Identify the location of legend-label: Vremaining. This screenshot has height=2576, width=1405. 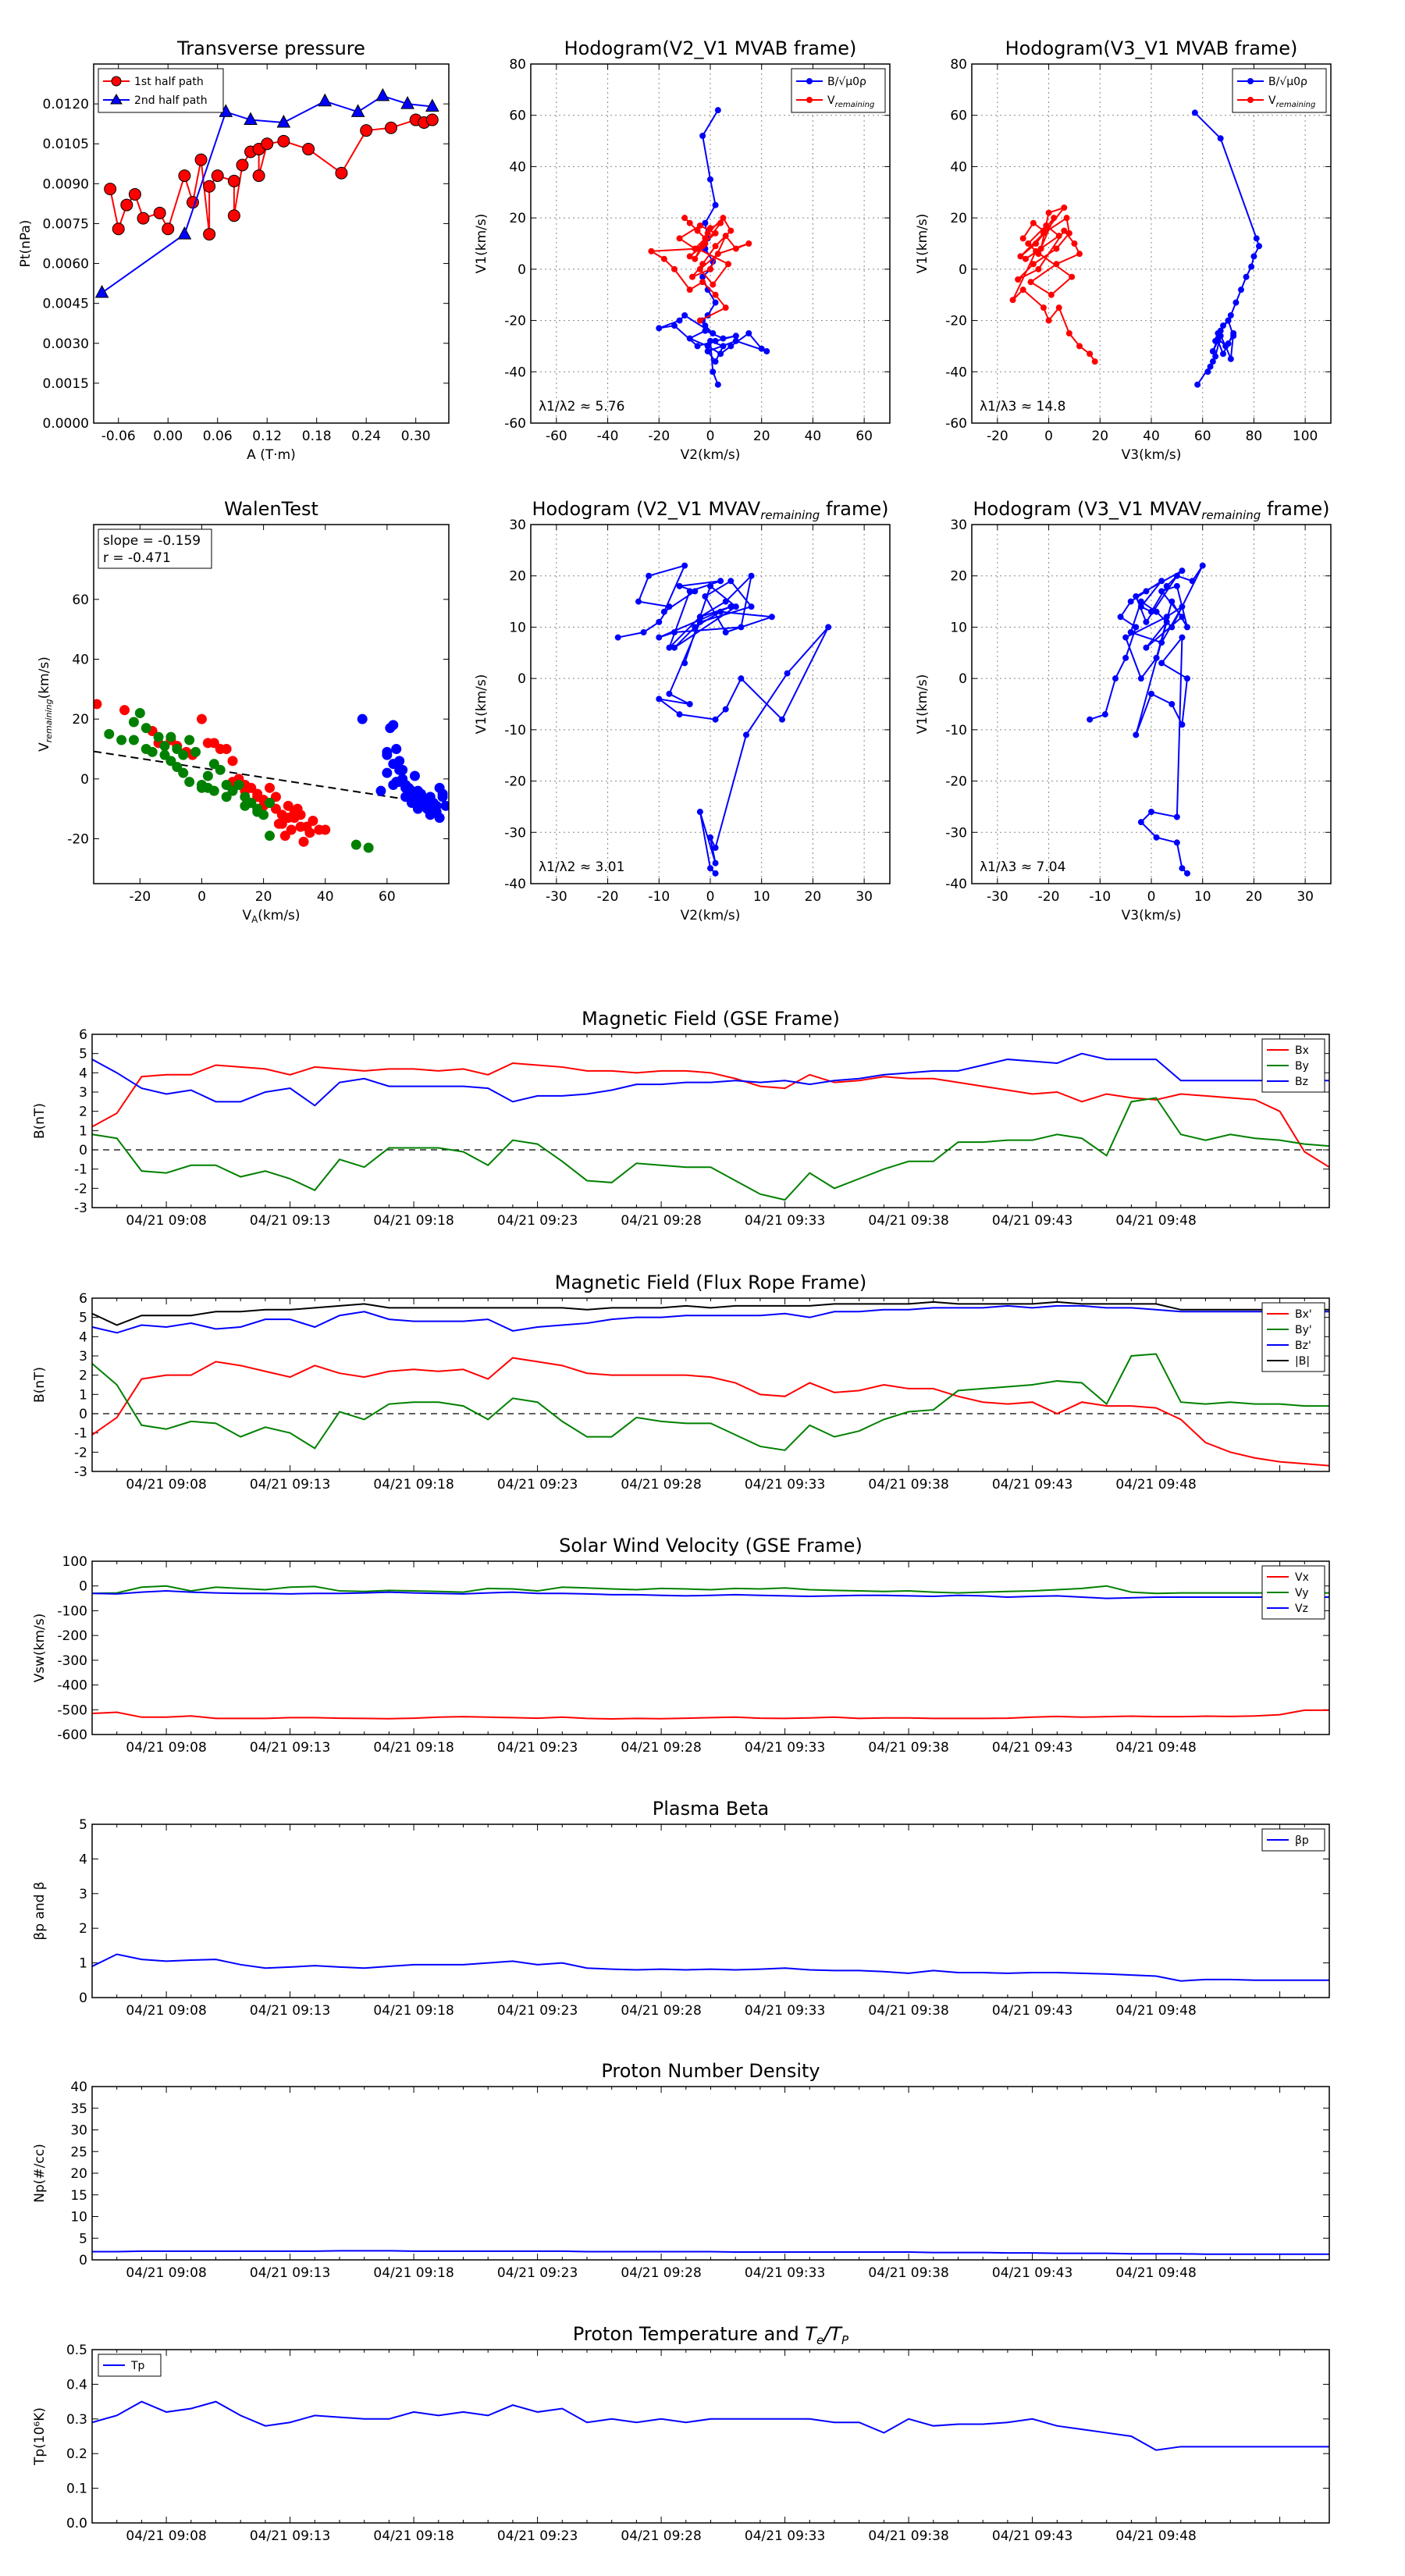
(850, 101).